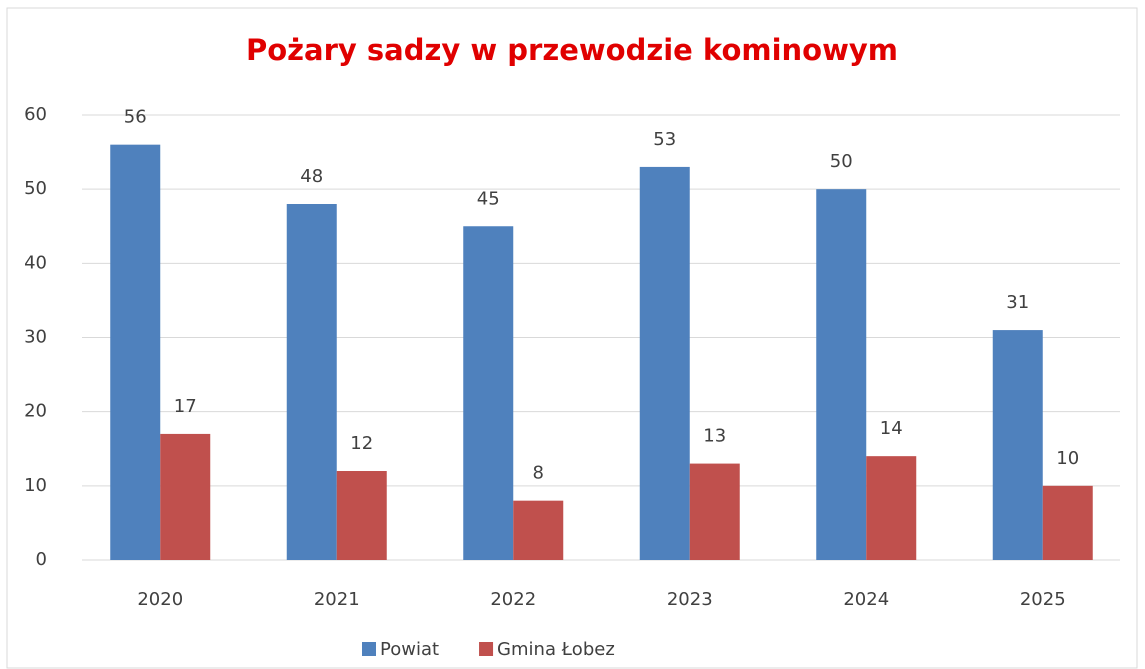 This screenshot has height=669, width=1145. Describe the element at coordinates (664, 139) in the screenshot. I see `data-label: 53` at that location.